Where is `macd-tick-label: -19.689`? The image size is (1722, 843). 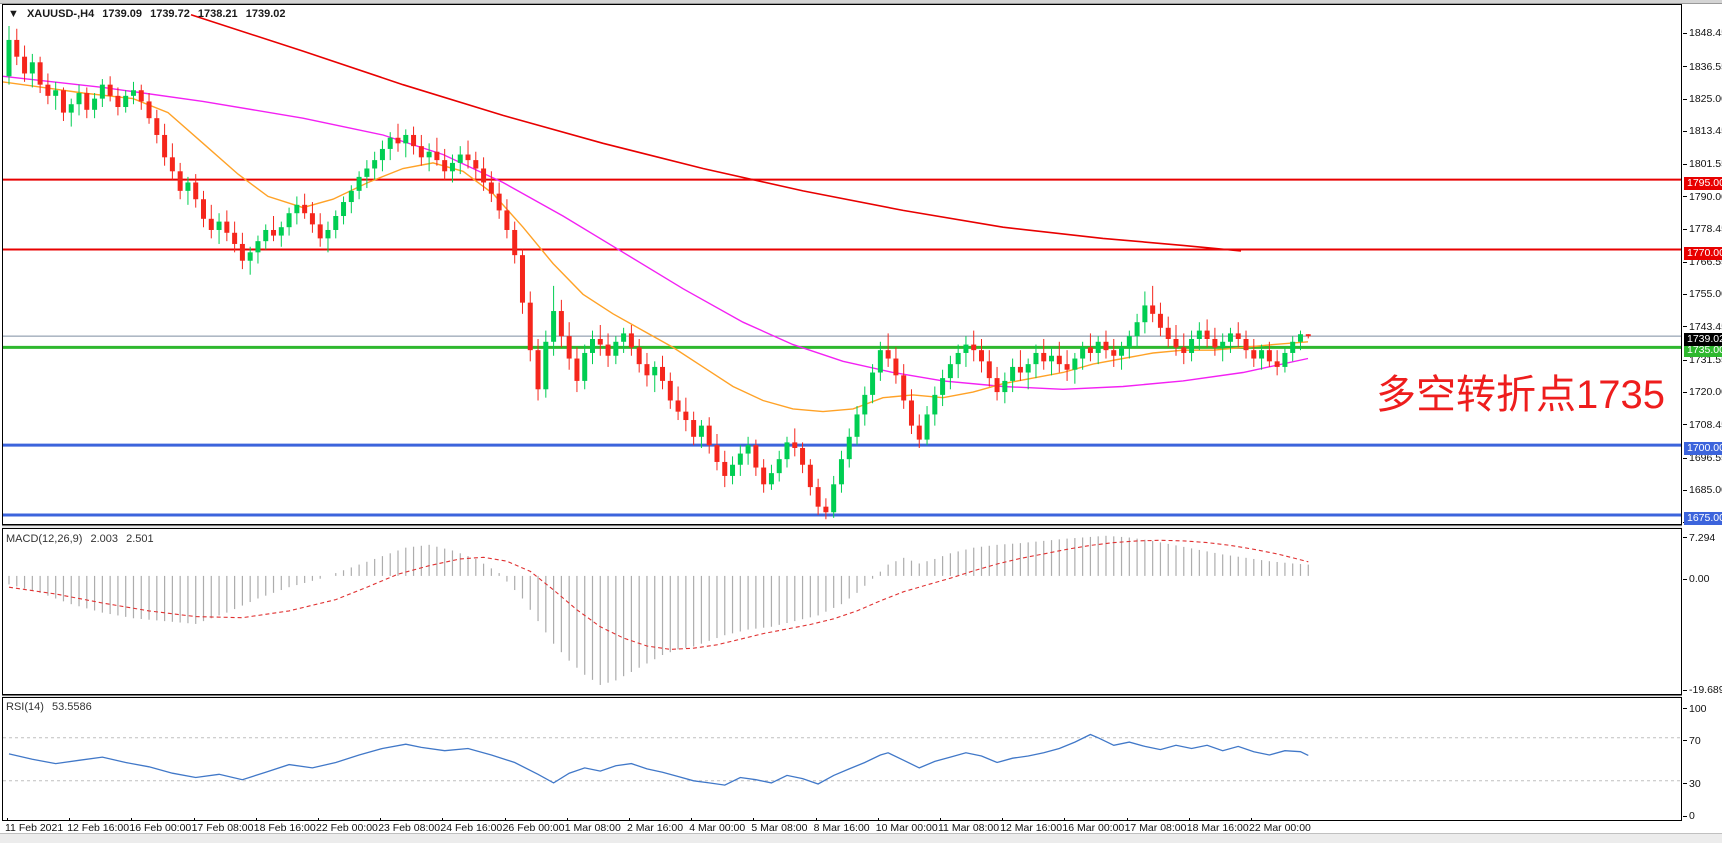
macd-tick-label: -19.689 is located at coordinates (1702, 690).